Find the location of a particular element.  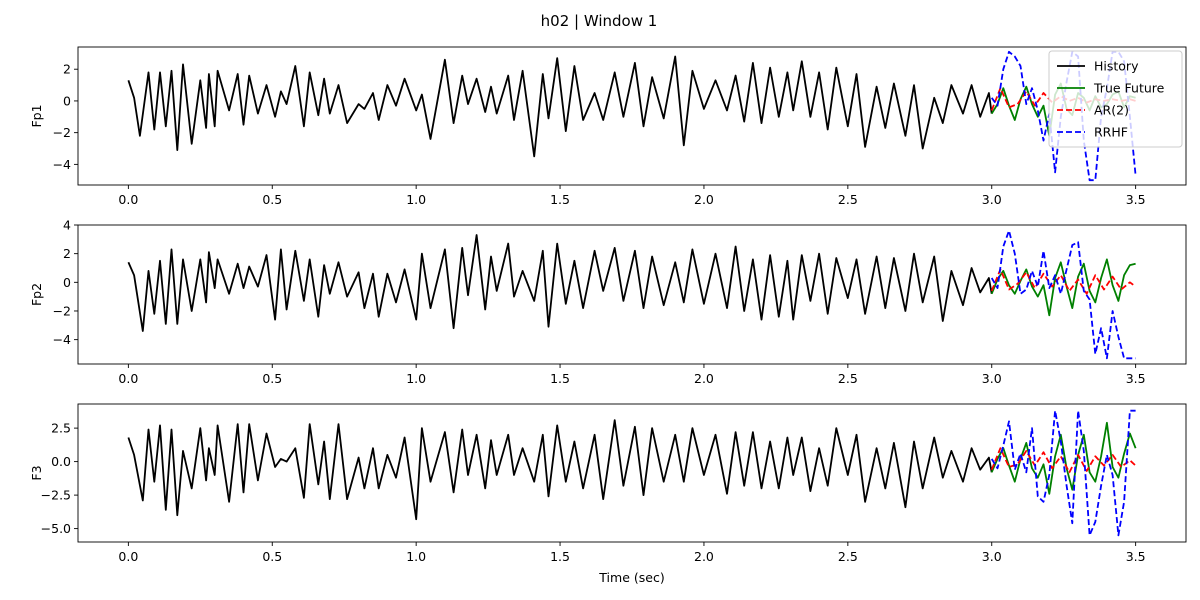

legend-entry-label: RRHF is located at coordinates (1111, 132).